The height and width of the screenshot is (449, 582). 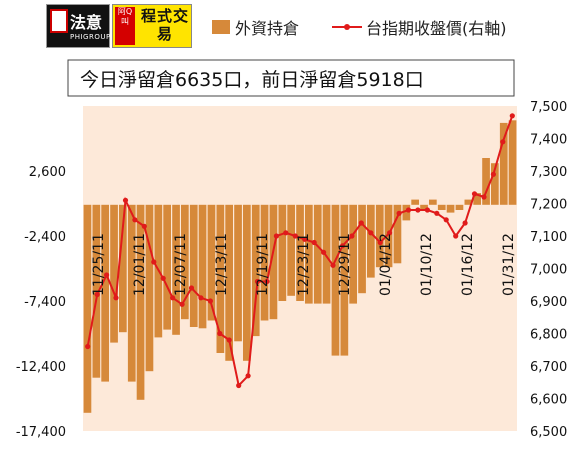 I want to click on left-tick-label: -17,400, so click(x=41, y=432).